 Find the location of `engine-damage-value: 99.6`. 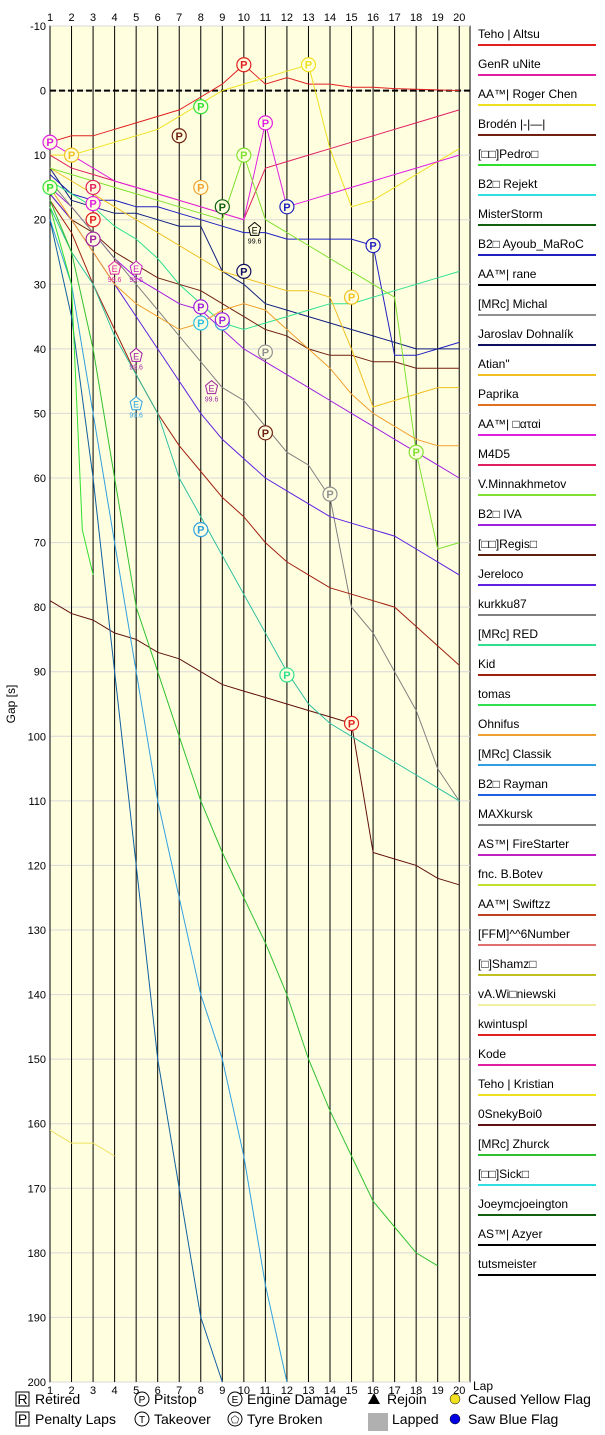

engine-damage-value: 99.6 is located at coordinates (255, 241).